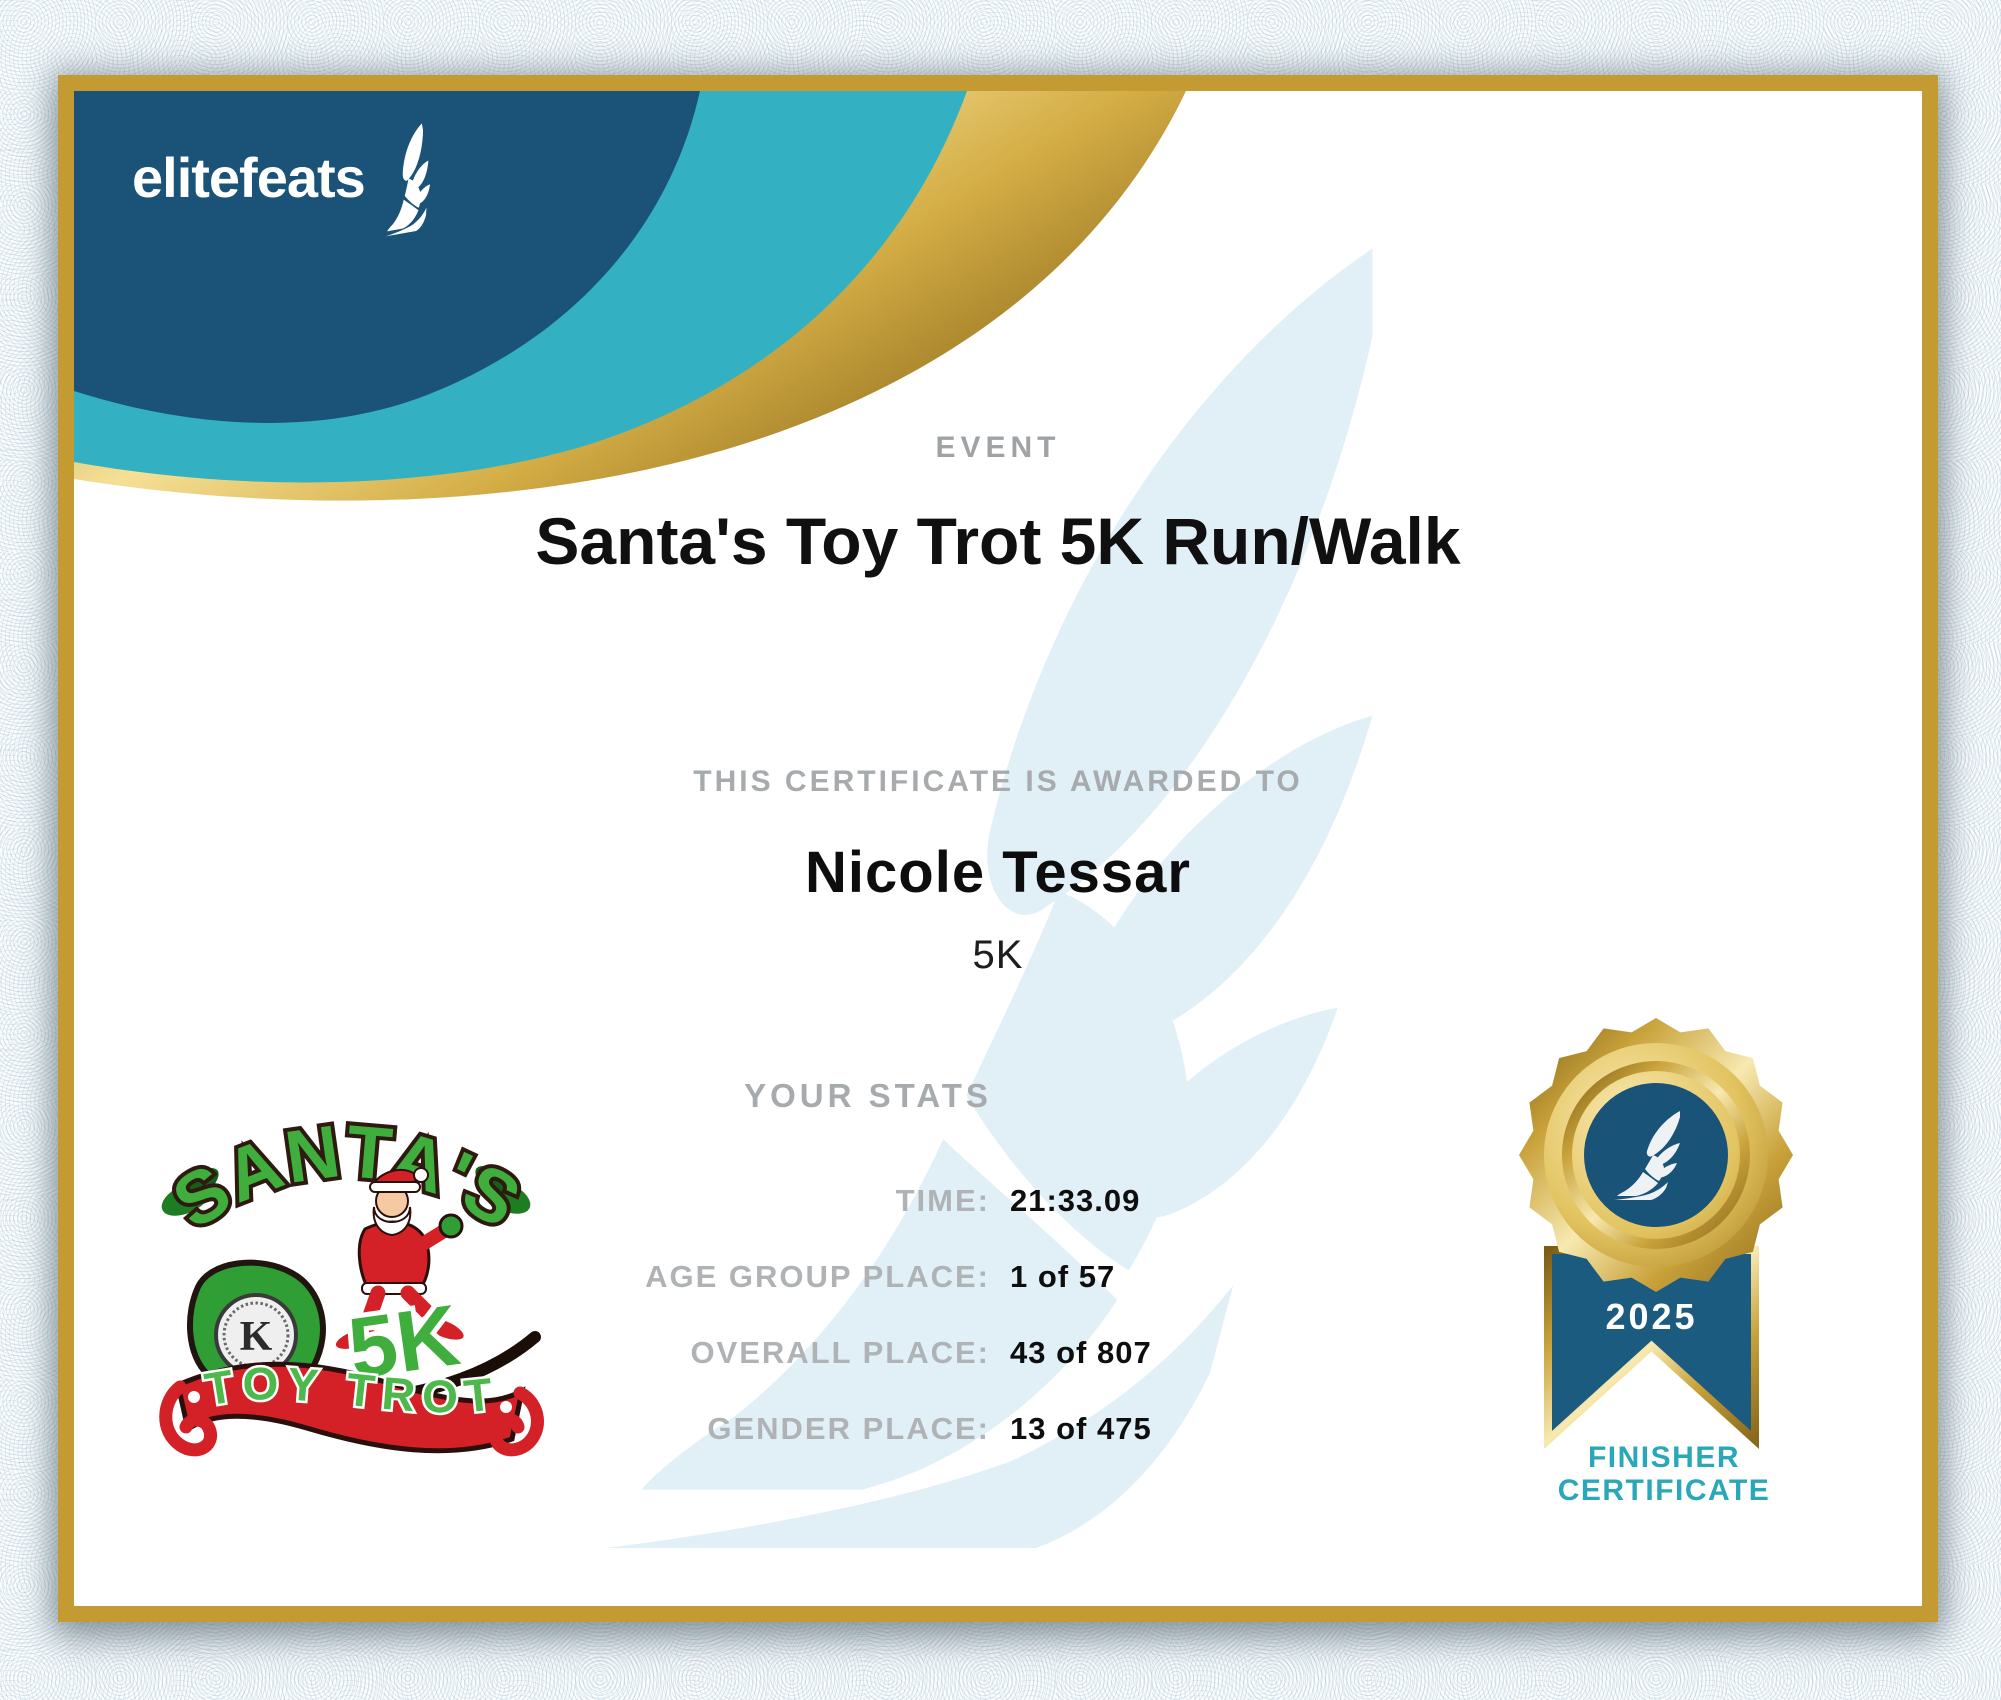  What do you see at coordinates (1651, 1316) in the screenshot?
I see `medal-year: 2025` at bounding box center [1651, 1316].